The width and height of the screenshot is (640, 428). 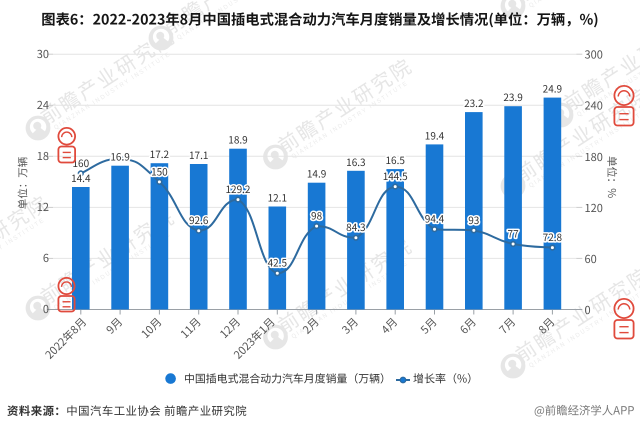 I want to click on svg-text: 中国插电式混合动力汽车月度销量（万辆）, so click(x=287, y=379).